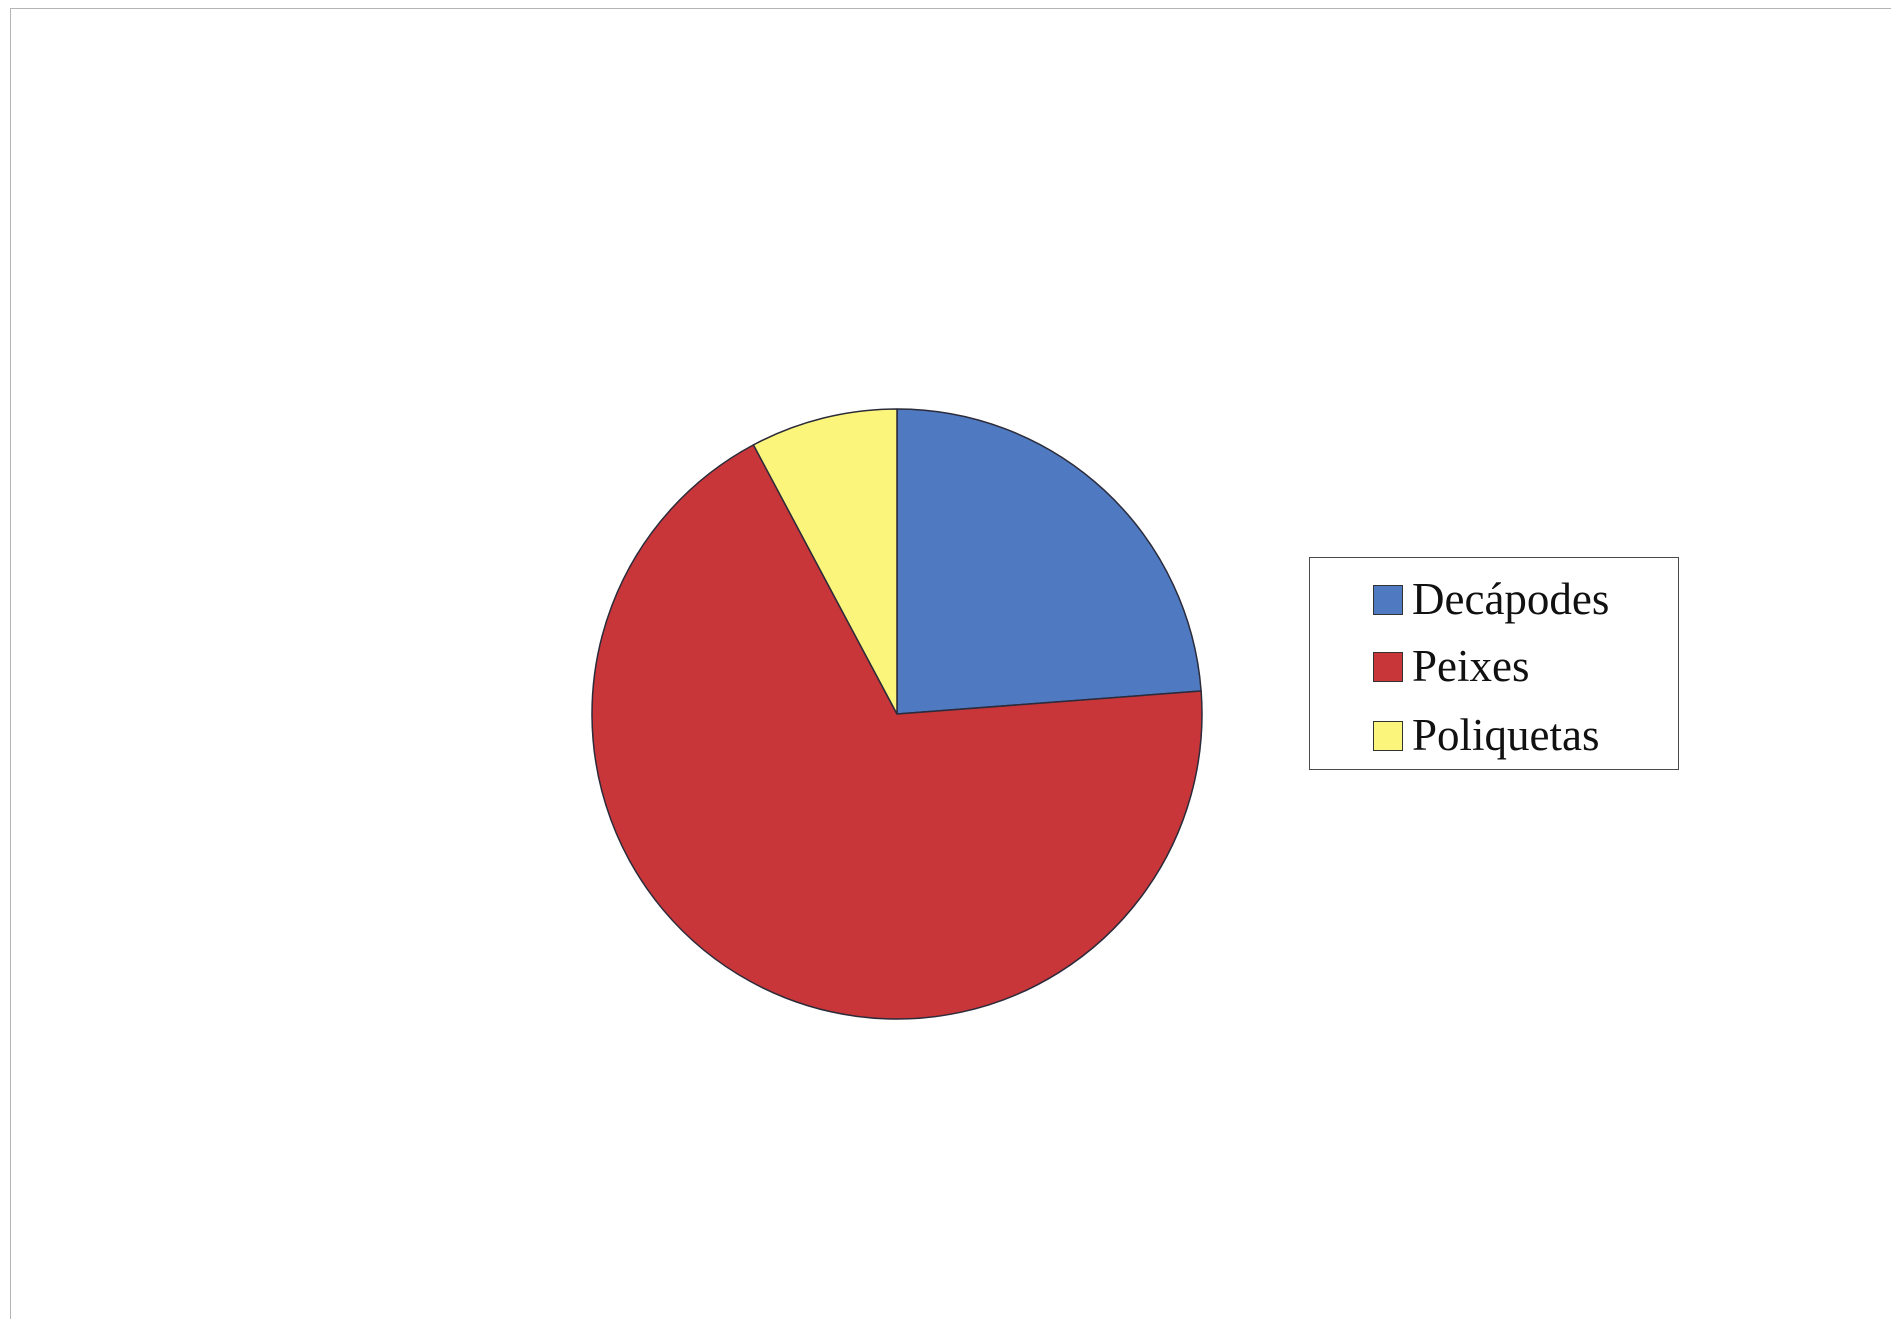  I want to click on pie-slice-poliquetas, so click(825, 561).